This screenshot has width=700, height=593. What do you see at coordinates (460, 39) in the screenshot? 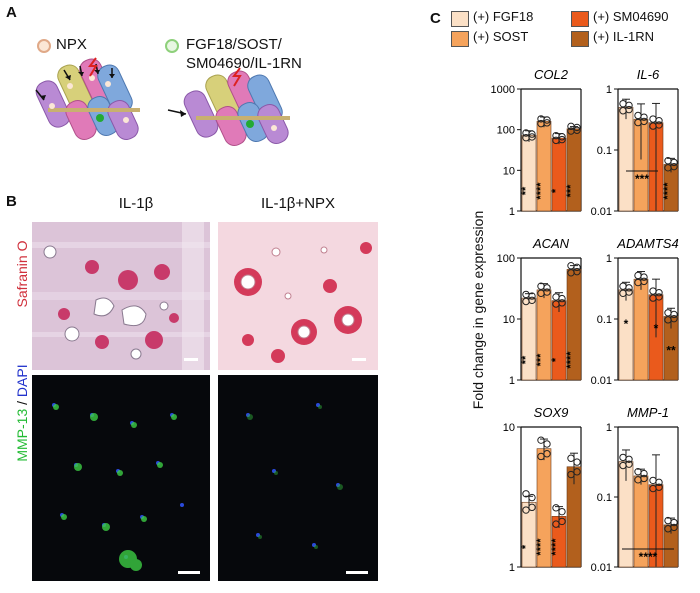
I see `legend-swatch-sost` at bounding box center [460, 39].